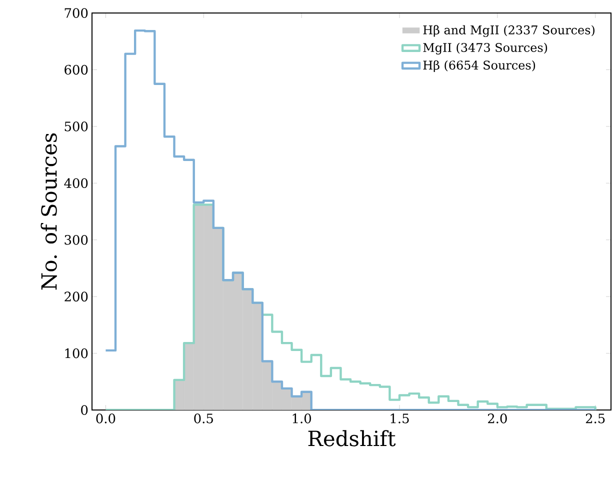 The height and width of the screenshot is (477, 614). I want to click on x-tick-label: 0.5, so click(203, 419).